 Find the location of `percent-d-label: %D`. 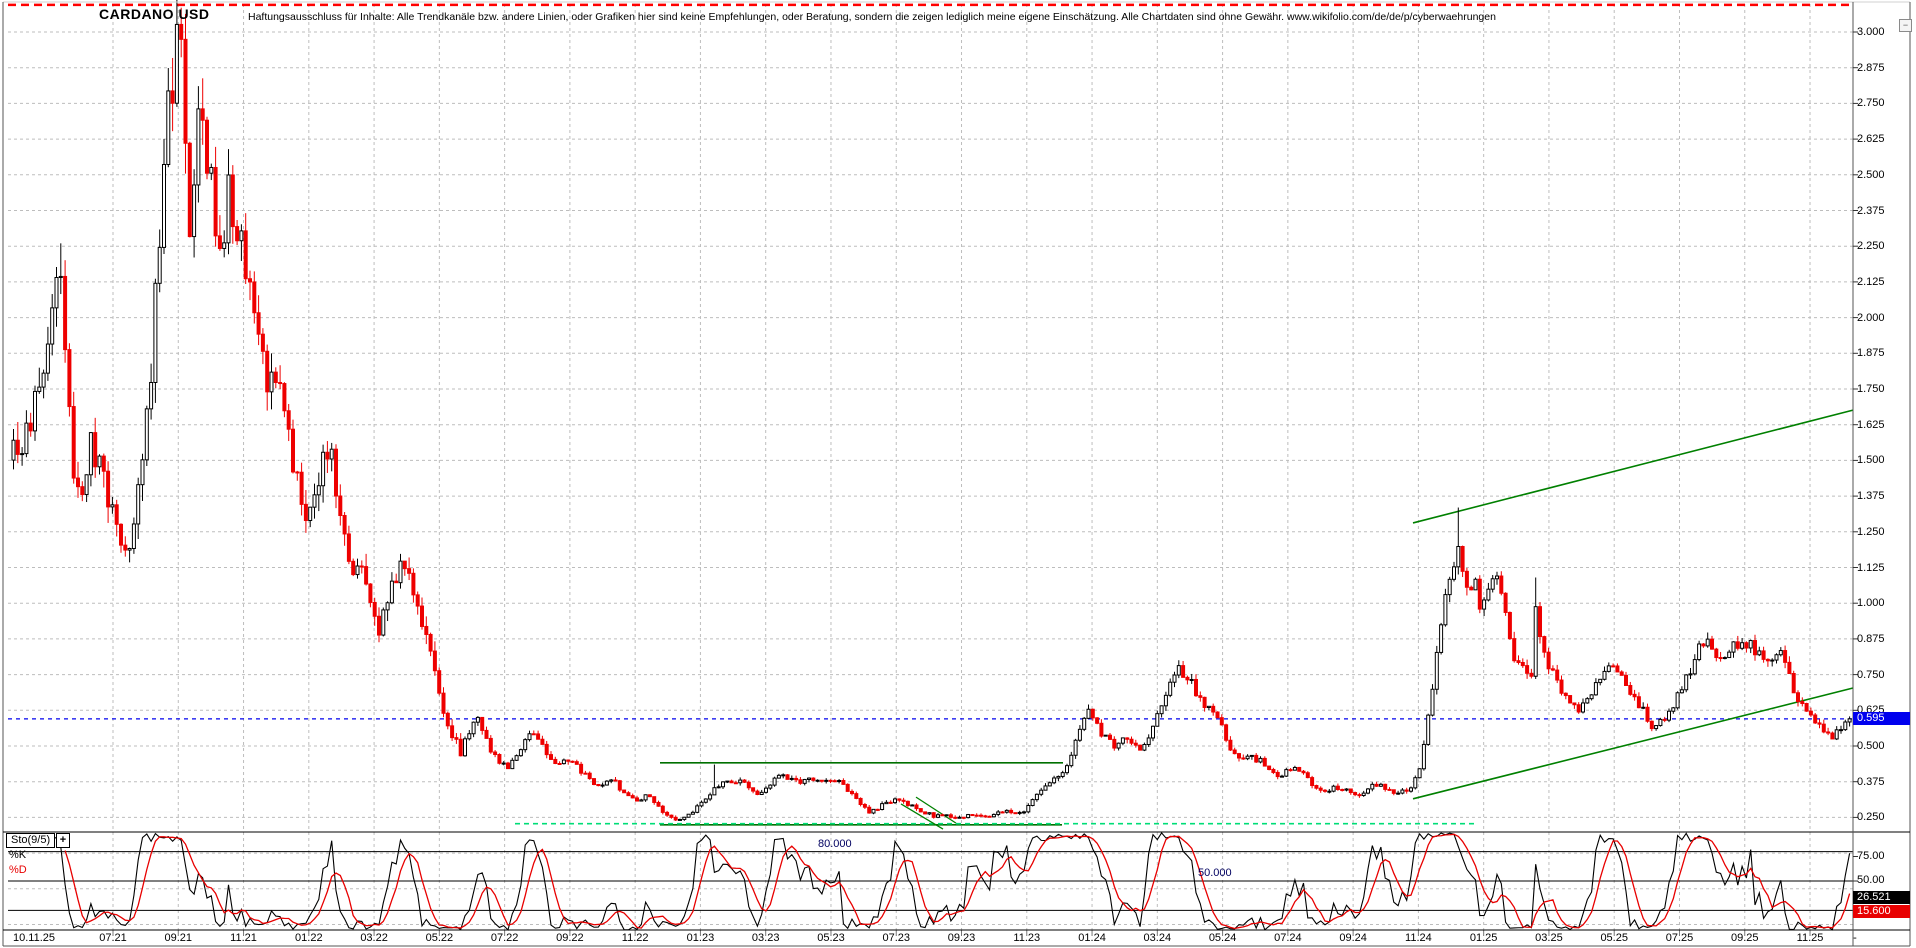

percent-d-label: %D is located at coordinates (18, 870).